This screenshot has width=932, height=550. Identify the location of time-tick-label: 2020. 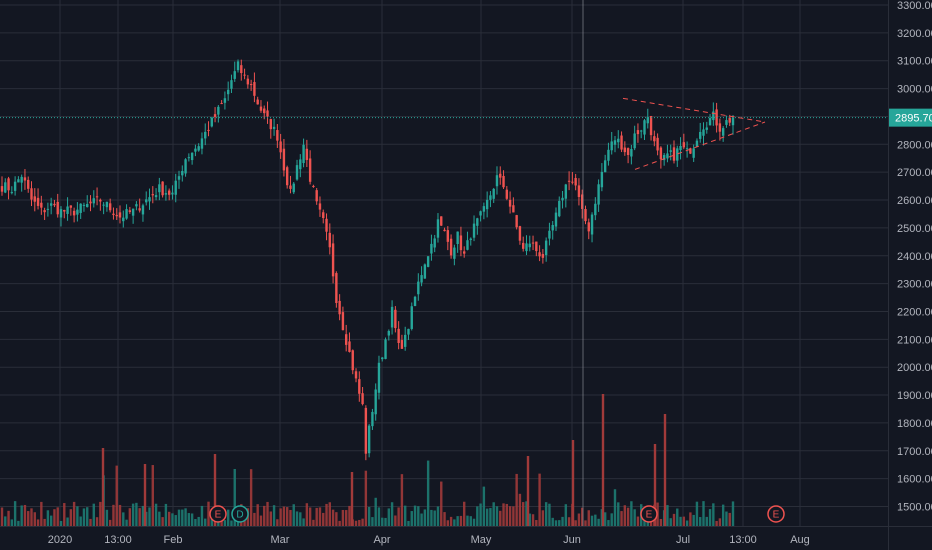
(60, 540).